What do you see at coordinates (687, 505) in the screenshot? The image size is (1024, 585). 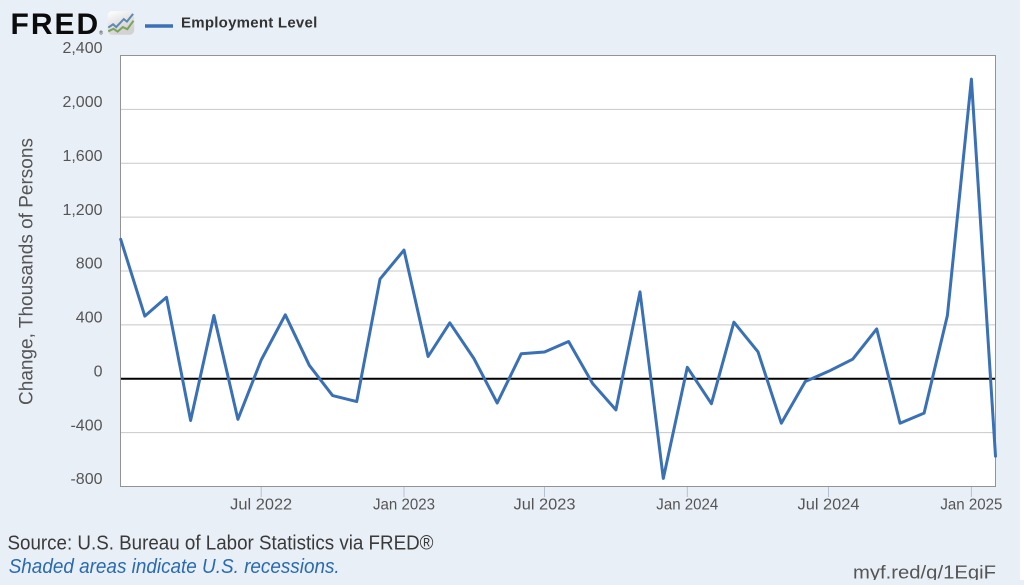 I see `svg-text: Jan 2024` at bounding box center [687, 505].